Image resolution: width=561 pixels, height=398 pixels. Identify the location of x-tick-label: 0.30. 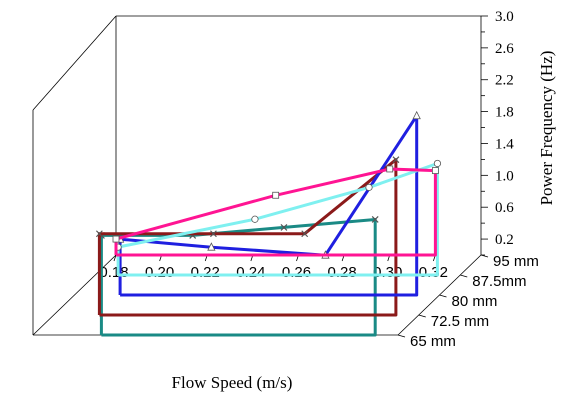
(387, 272).